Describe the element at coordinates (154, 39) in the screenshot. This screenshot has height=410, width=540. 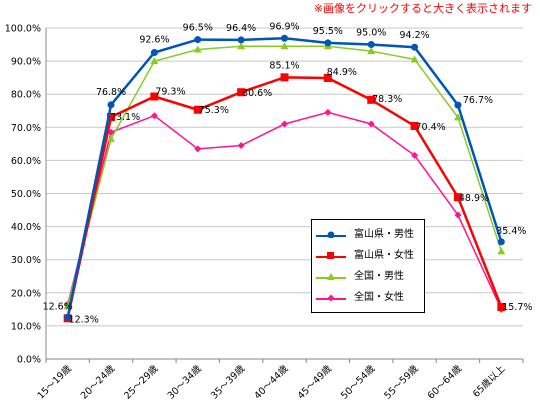
I see `data-label: 92.6%` at that location.